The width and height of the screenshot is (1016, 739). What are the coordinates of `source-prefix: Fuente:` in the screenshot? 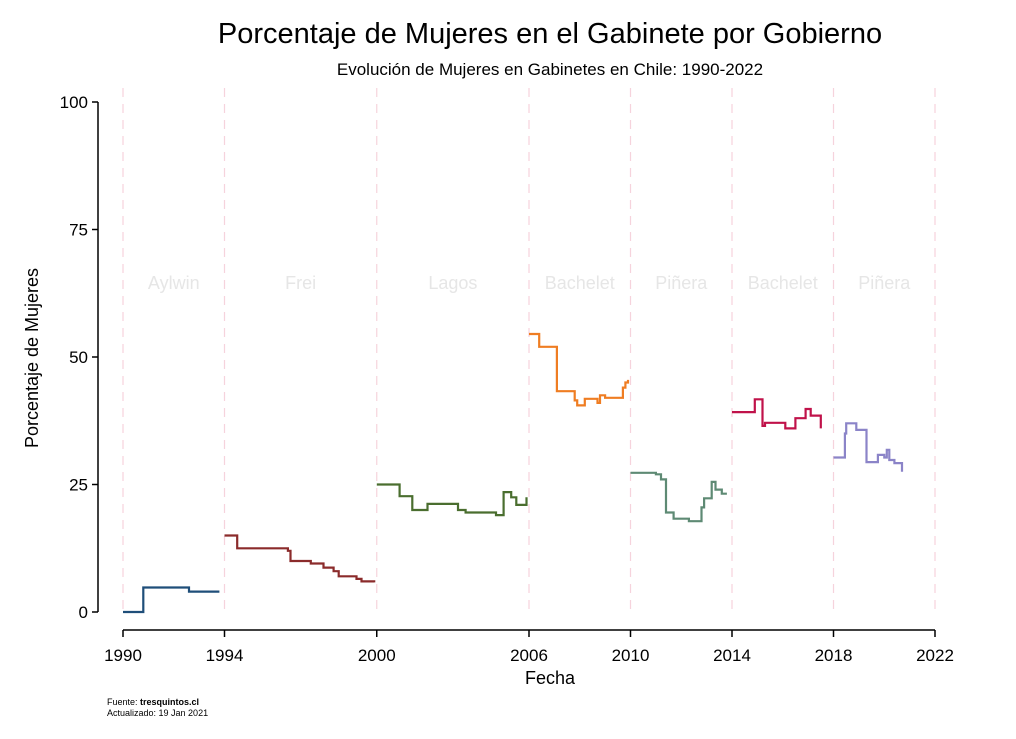 It's located at (124, 702).